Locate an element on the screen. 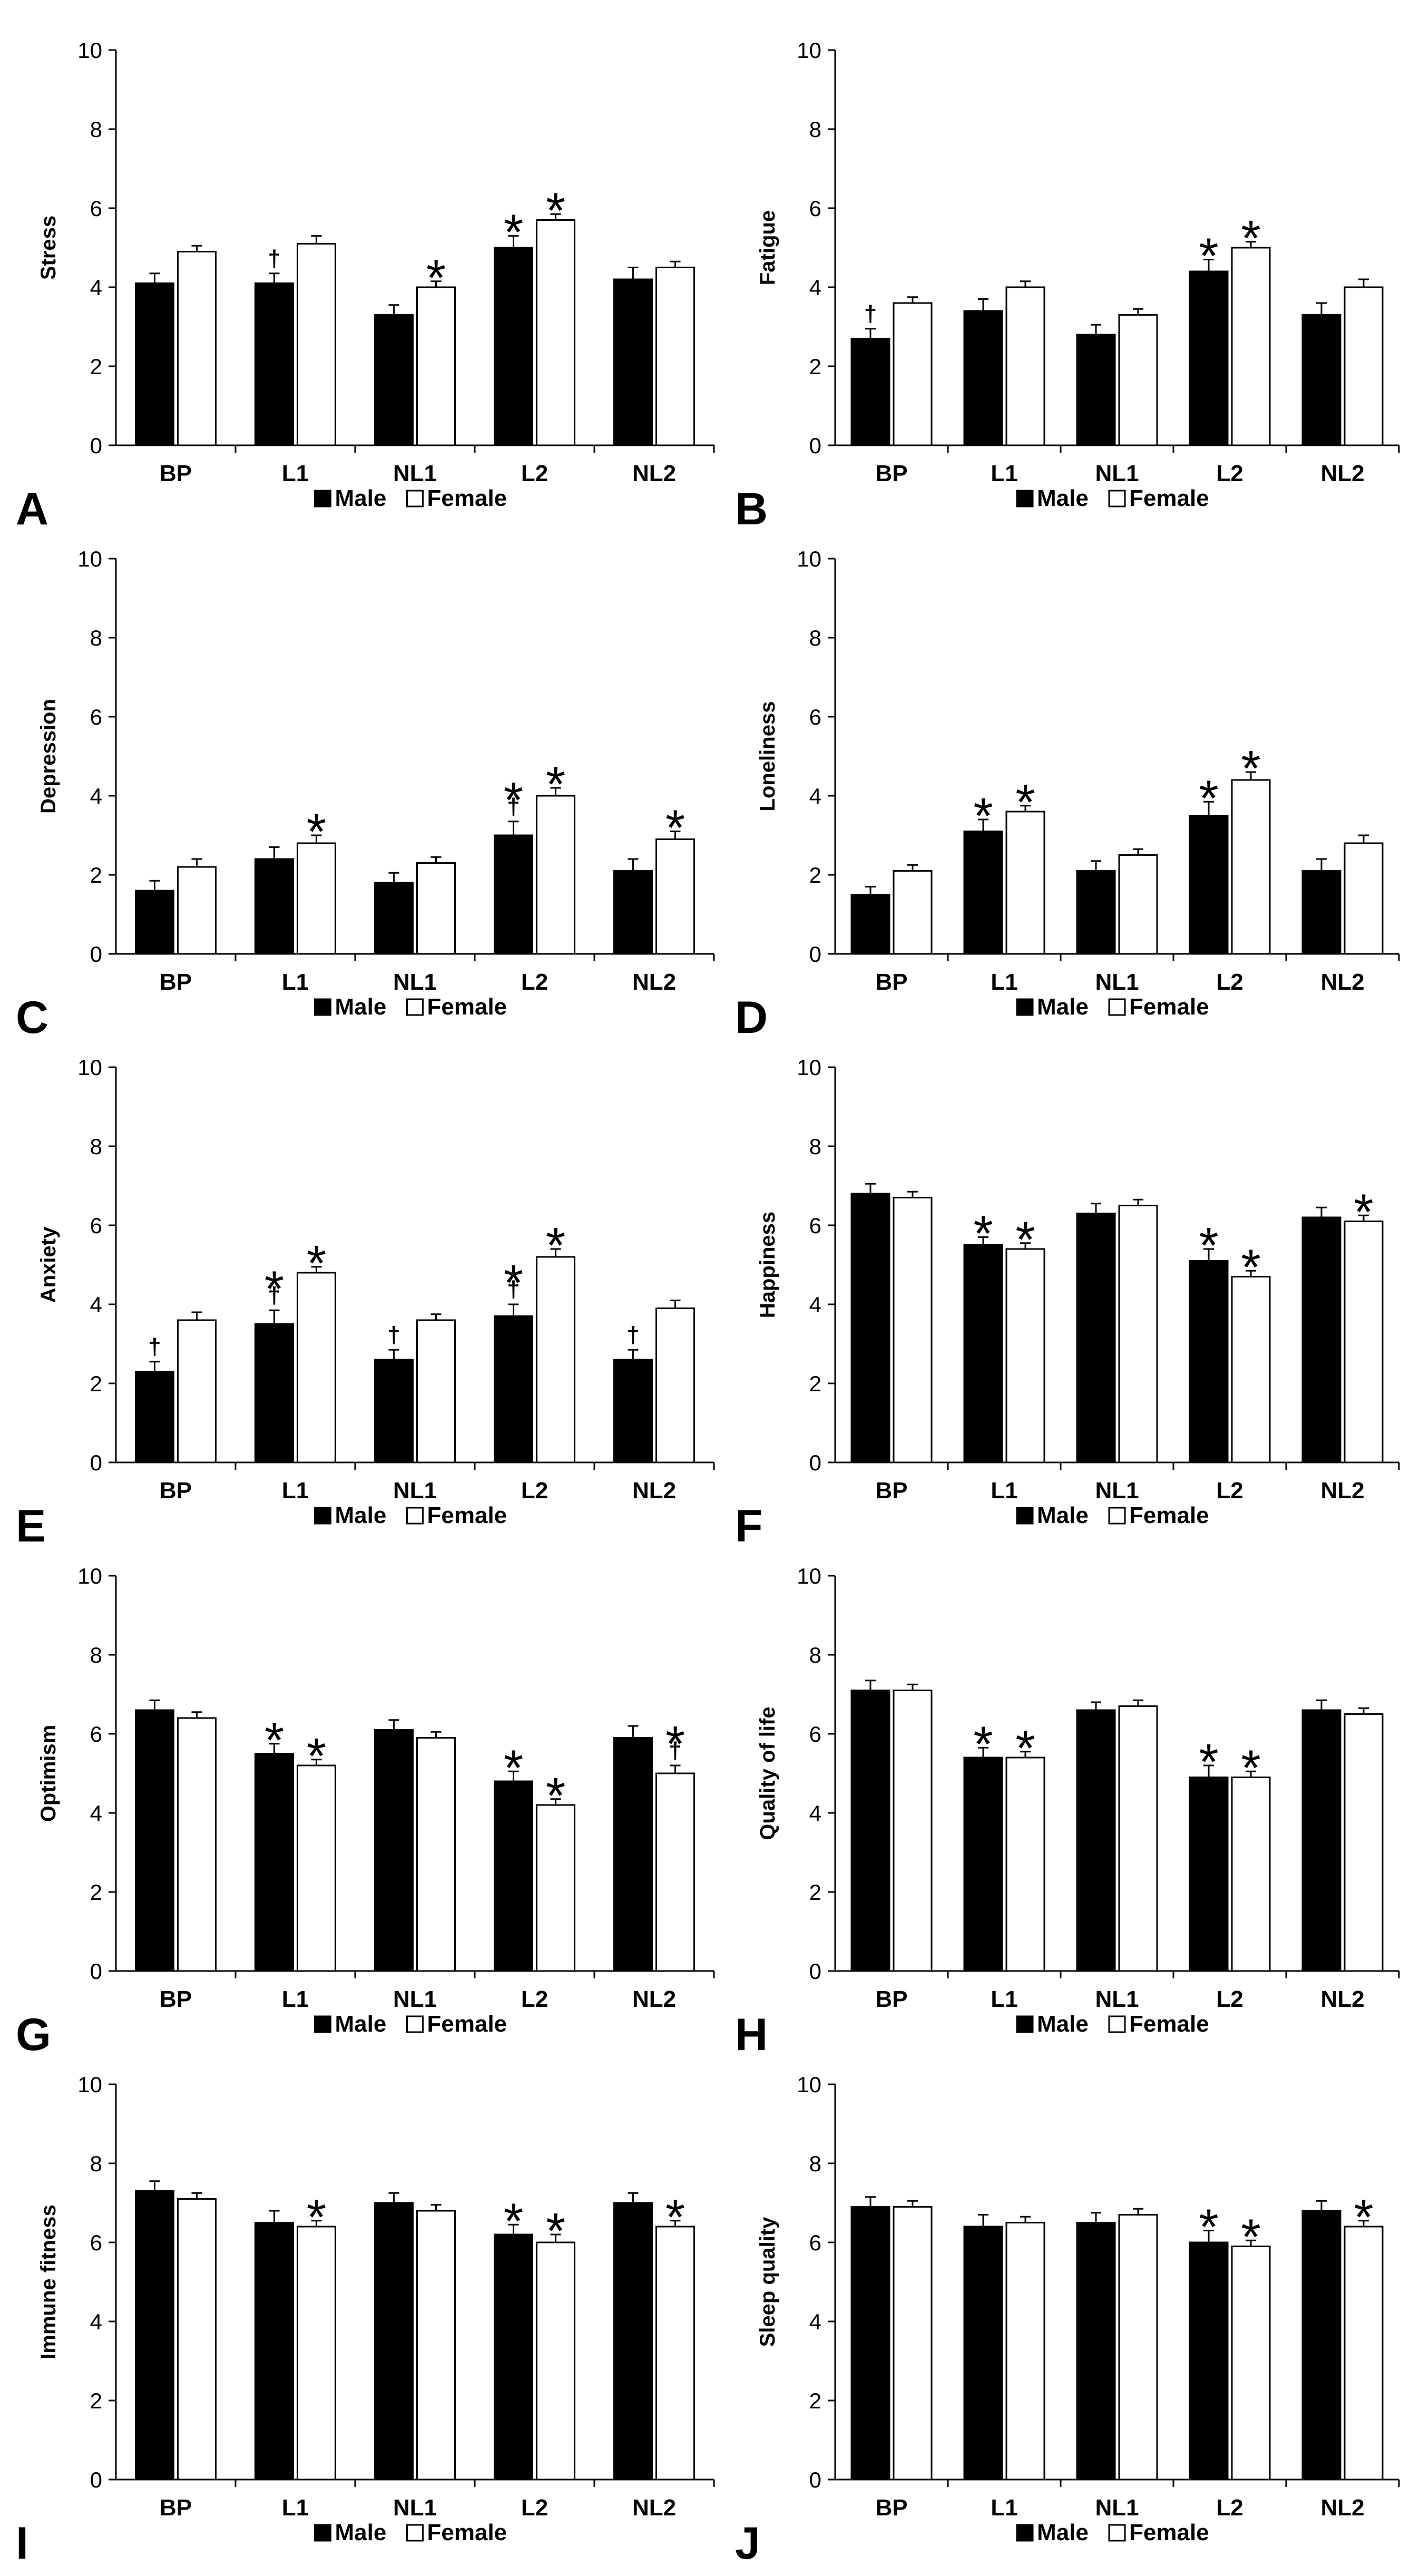 This screenshot has width=1420, height=2576. panel-a-ytick-label: 6 is located at coordinates (96, 208).